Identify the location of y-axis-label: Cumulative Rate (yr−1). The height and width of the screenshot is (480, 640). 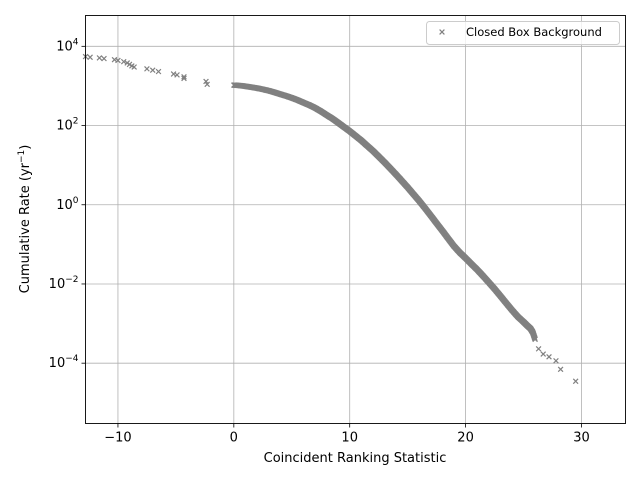
(25, 219).